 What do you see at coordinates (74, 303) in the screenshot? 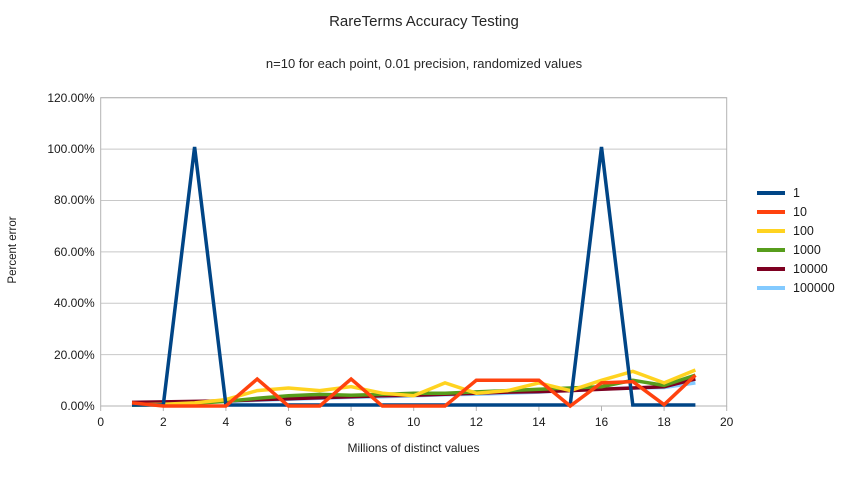
I see `y-tick-label-40: 40.00%` at bounding box center [74, 303].